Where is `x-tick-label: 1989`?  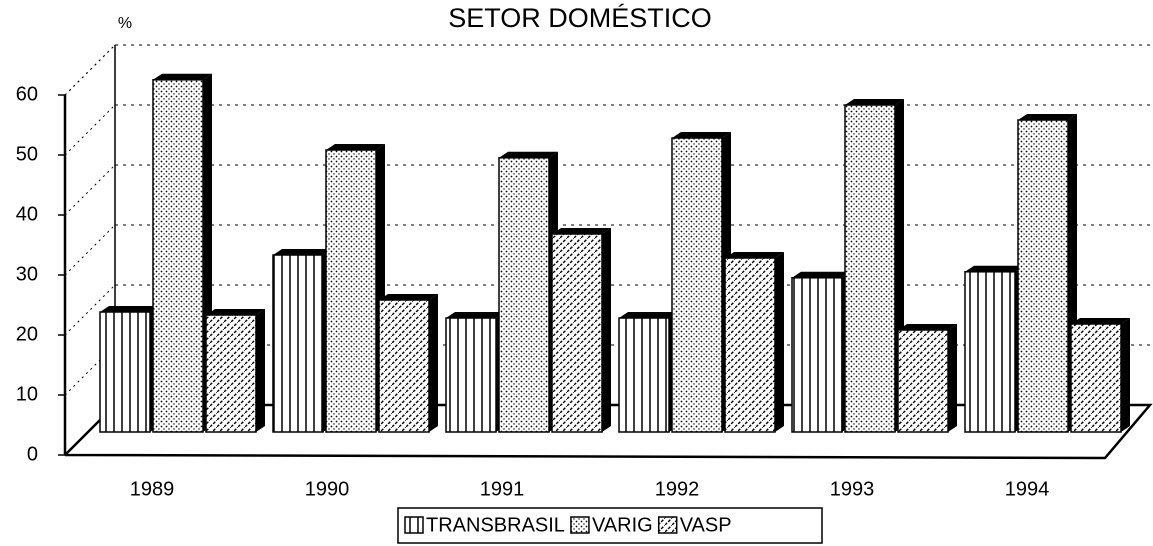
x-tick-label: 1989 is located at coordinates (152, 489).